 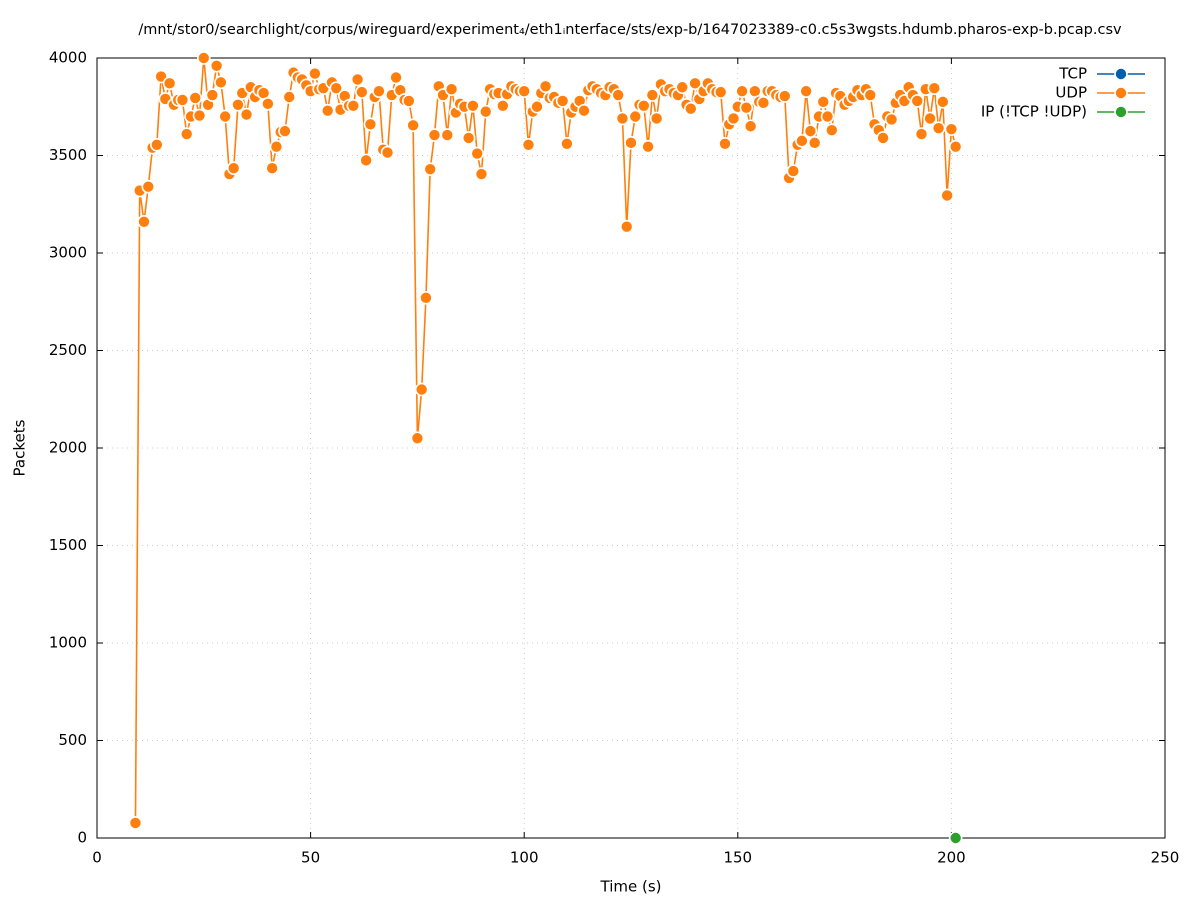 I want to click on y-tick-label: 0, so click(x=82, y=838).